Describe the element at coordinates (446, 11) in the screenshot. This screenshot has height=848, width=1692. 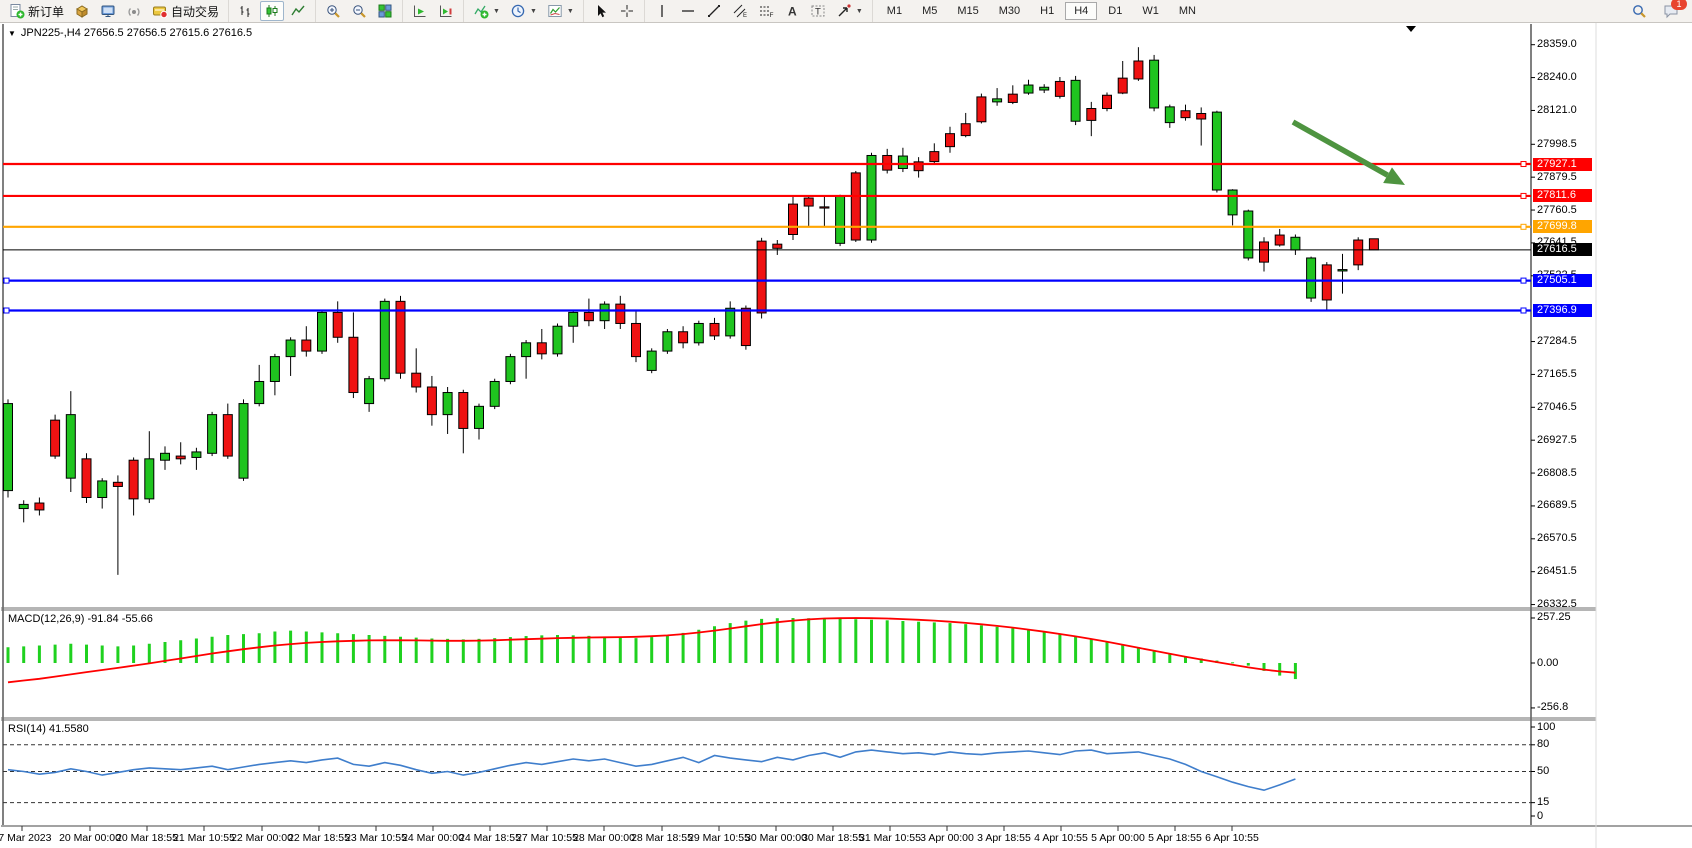
I see `chart-shift-button` at that location.